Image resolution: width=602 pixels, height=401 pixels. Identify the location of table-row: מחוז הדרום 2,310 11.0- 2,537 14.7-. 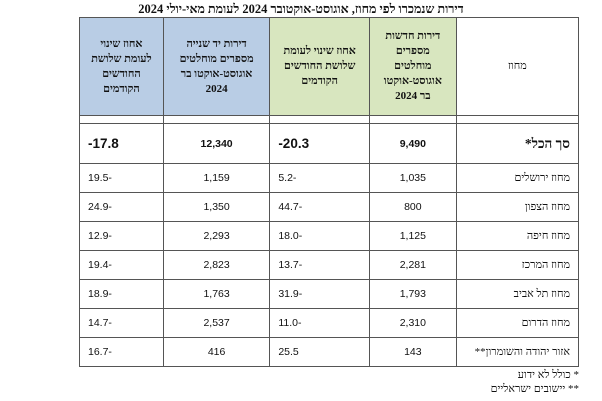
(329, 323).